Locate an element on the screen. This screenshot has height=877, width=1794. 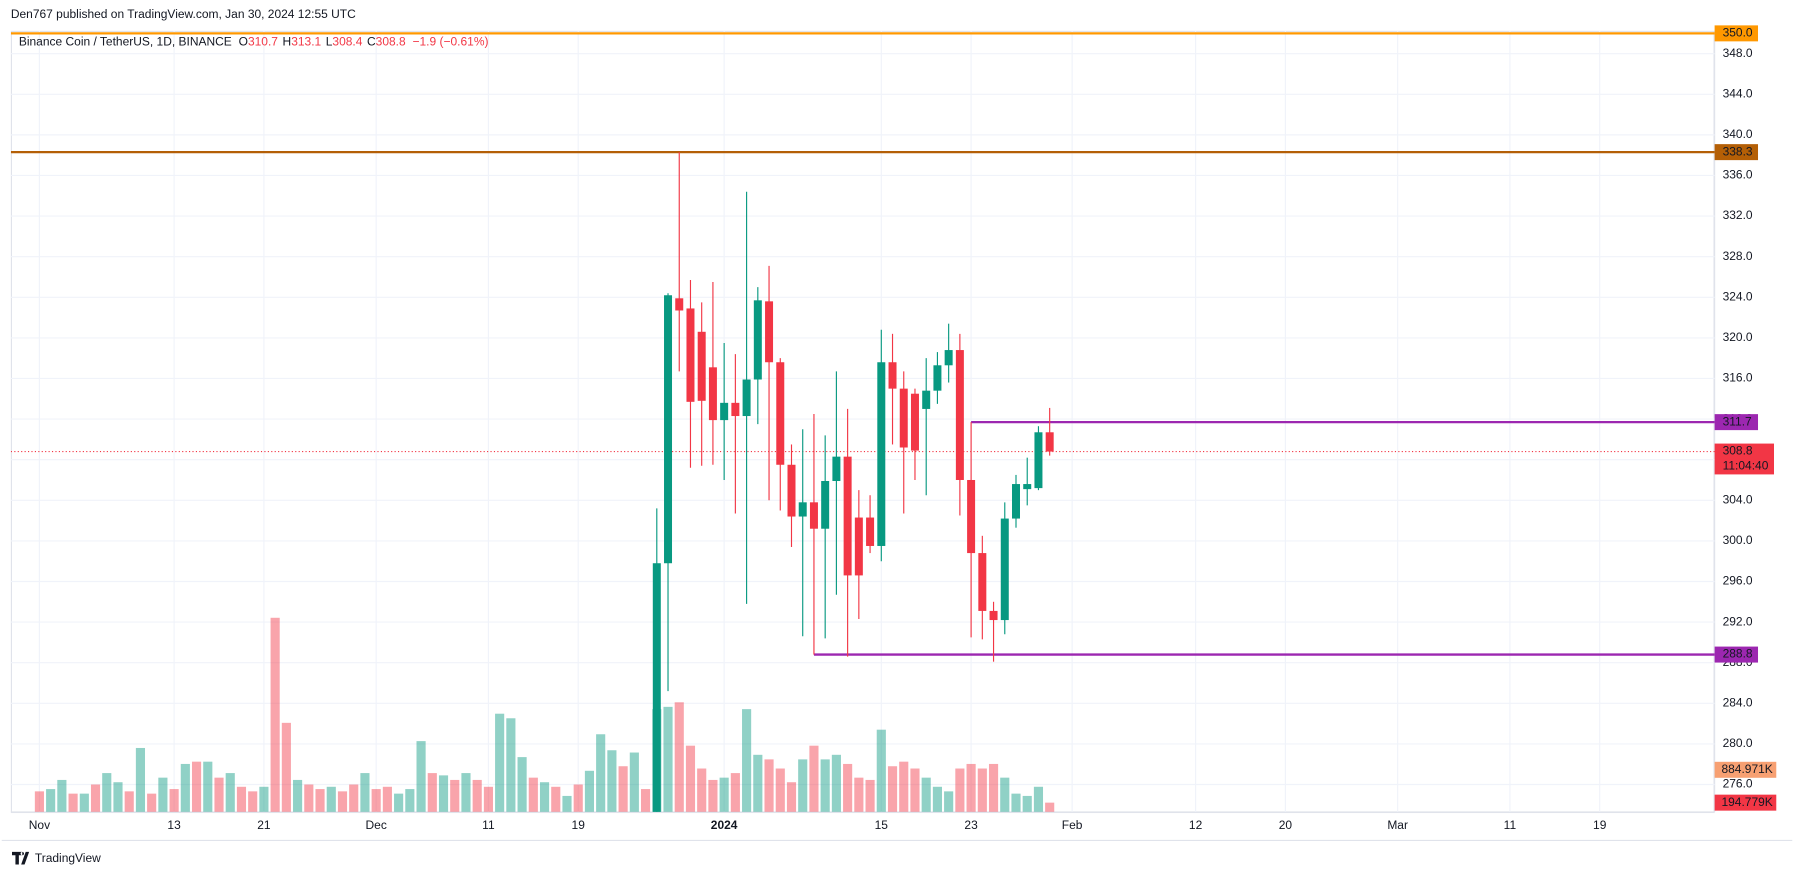
y-tick-label: 280.0 is located at coordinates (1738, 743).